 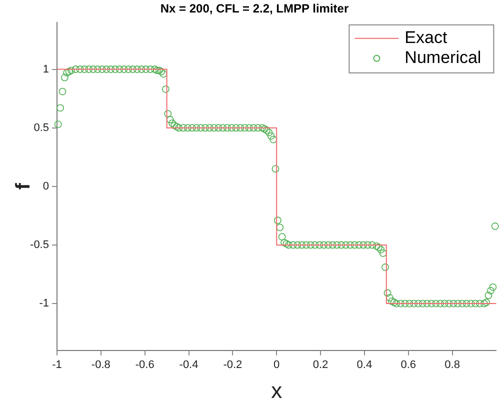 What do you see at coordinates (320, 365) in the screenshot?
I see `x-tick-label: 0.2` at bounding box center [320, 365].